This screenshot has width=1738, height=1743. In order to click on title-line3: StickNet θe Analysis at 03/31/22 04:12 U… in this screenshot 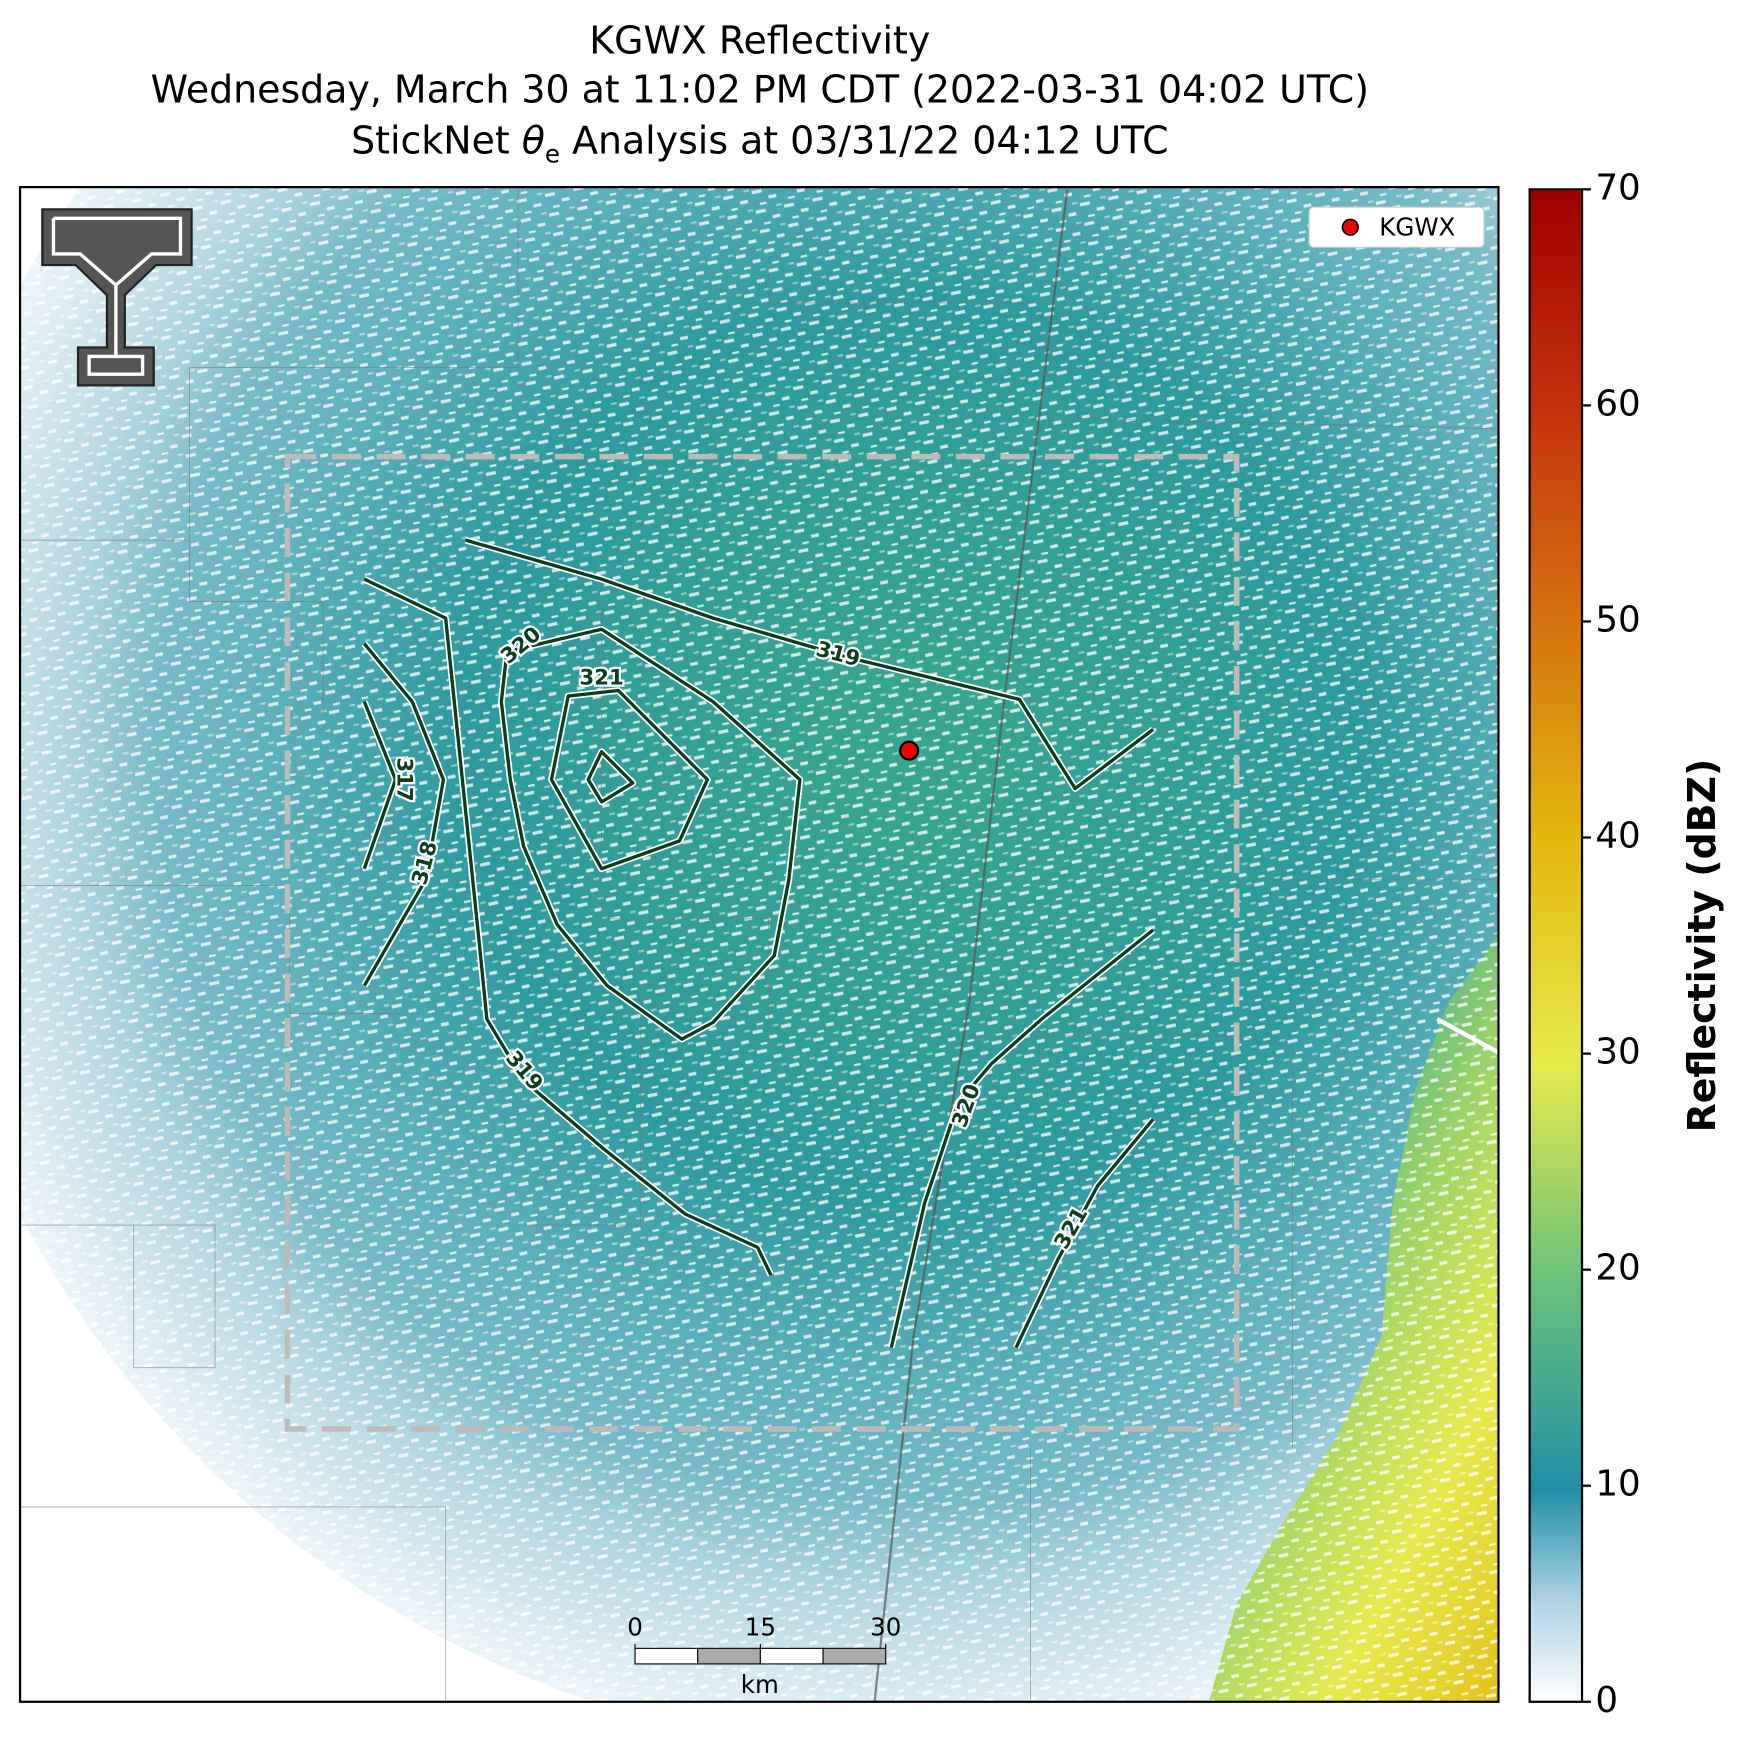, I will do `click(759, 144)`.